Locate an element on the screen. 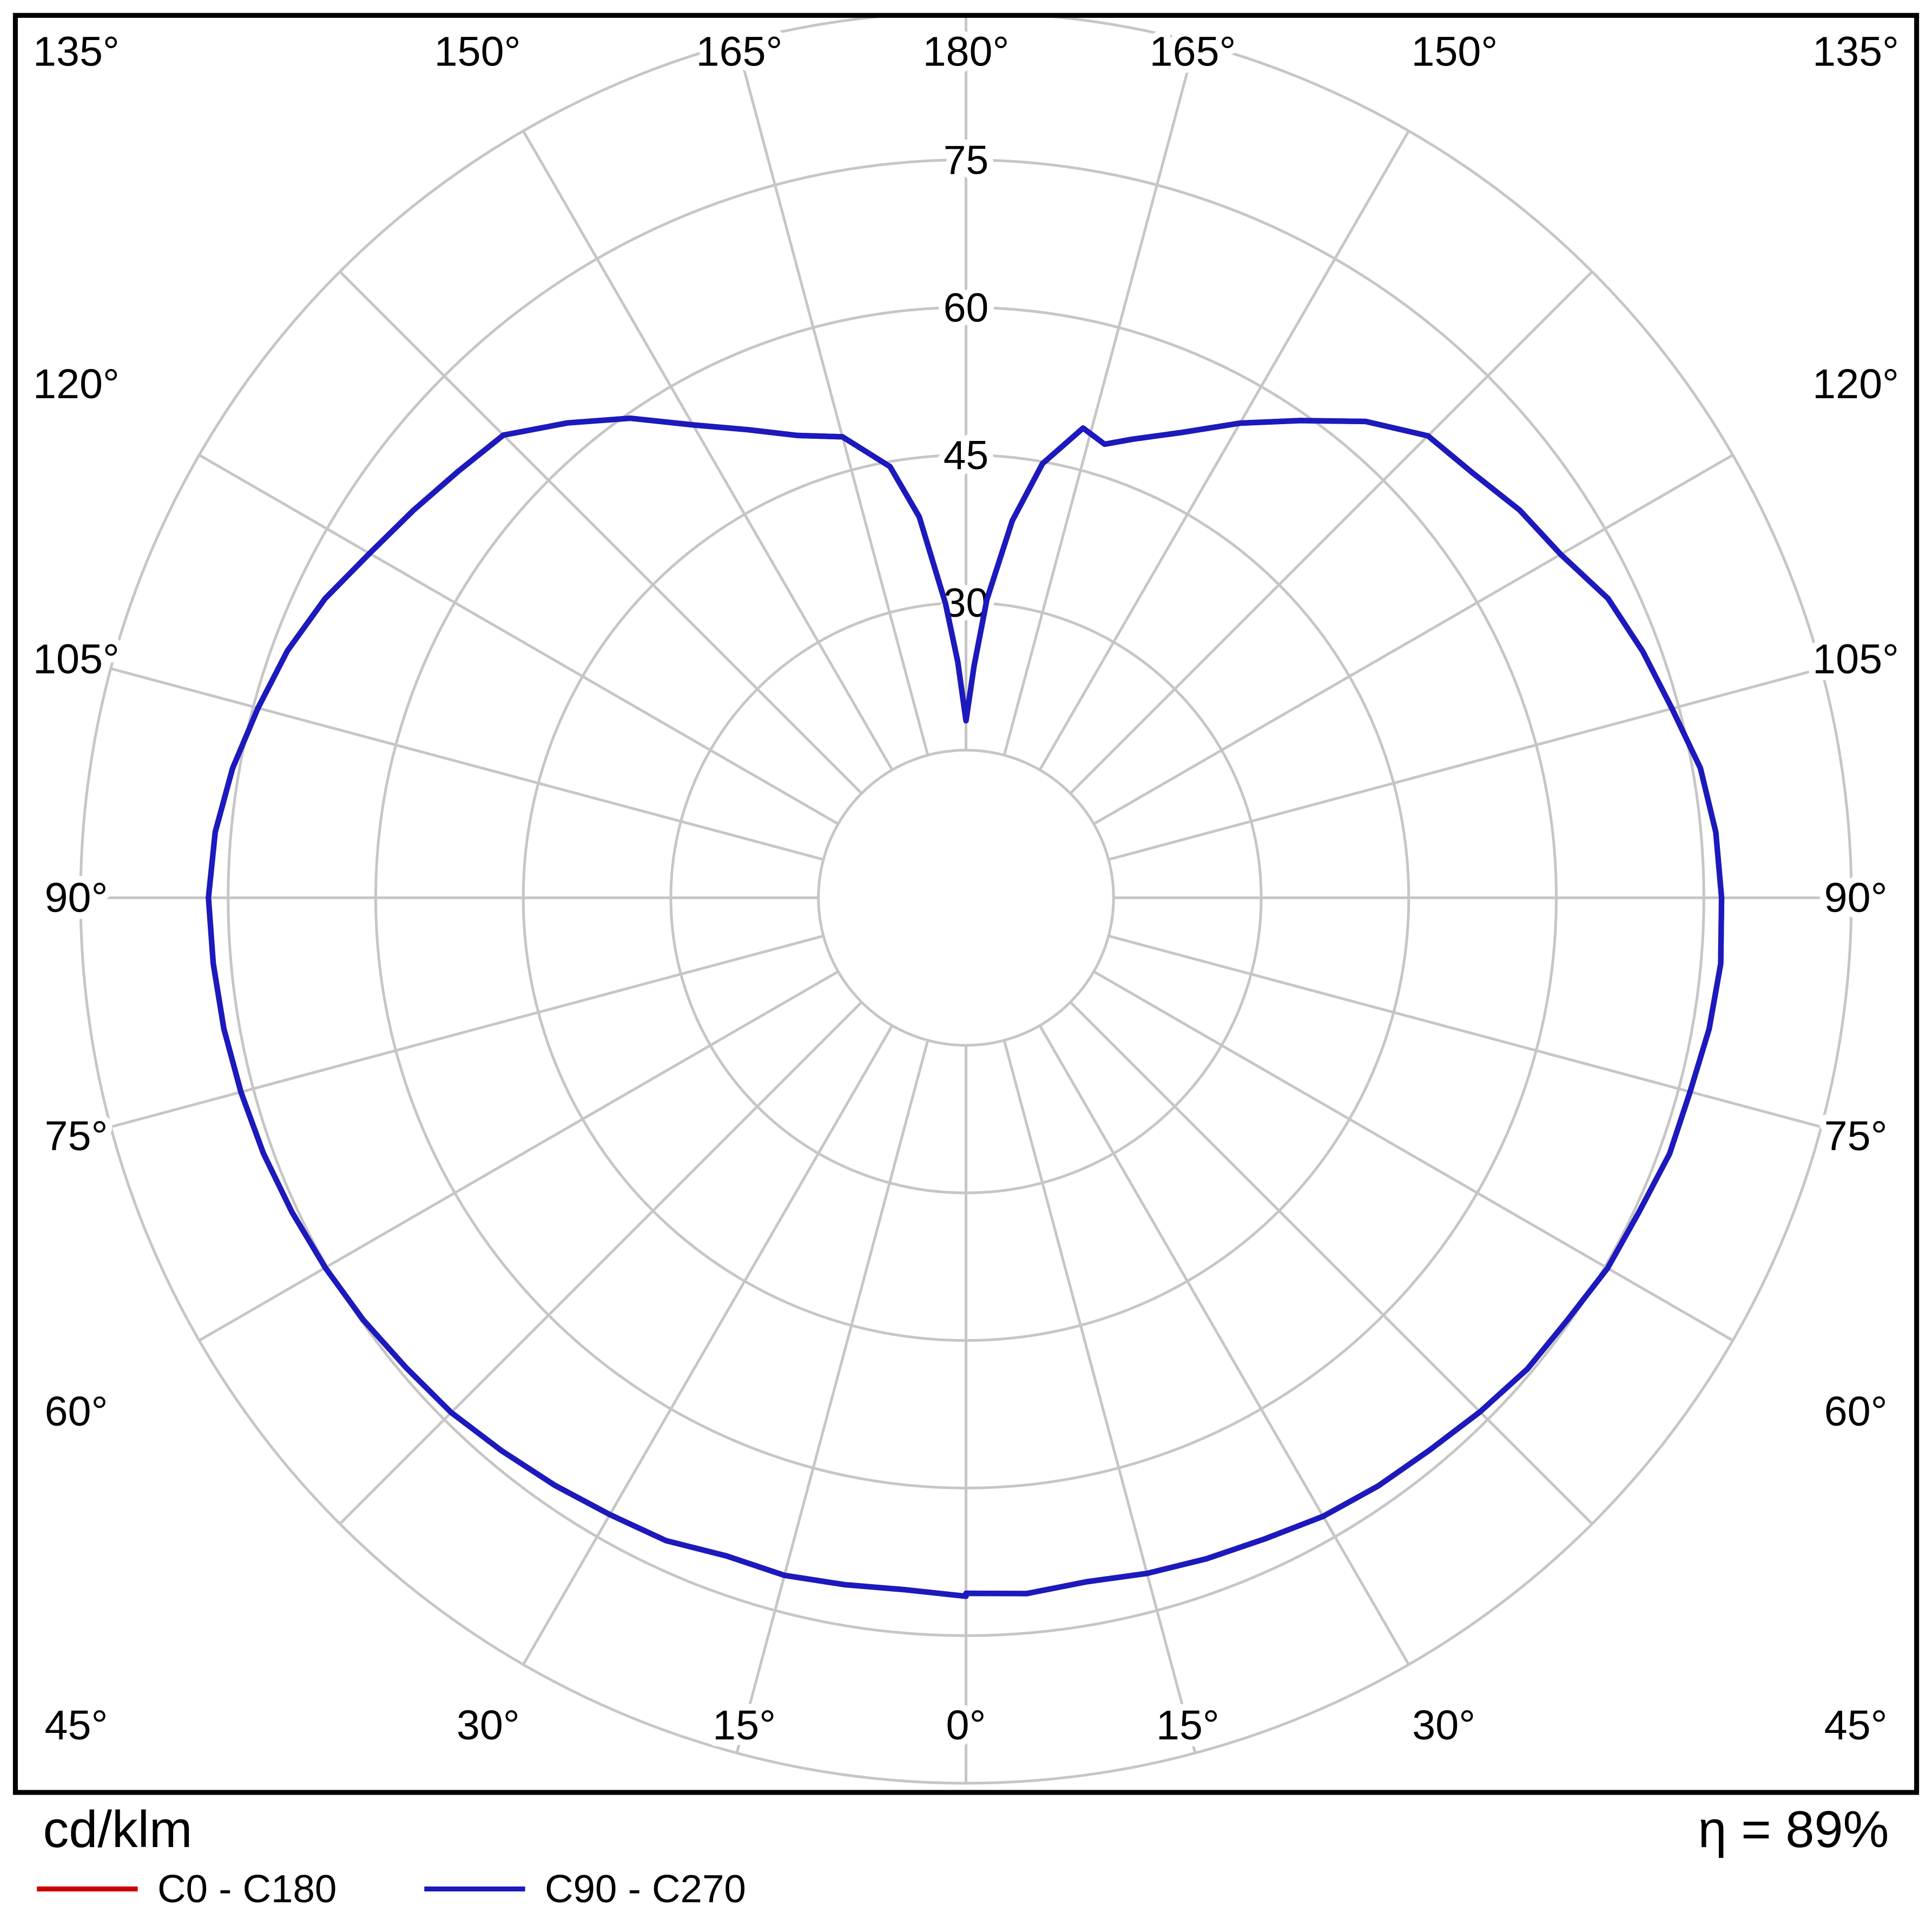  legend-label-c90-c270: C90 - C270 is located at coordinates (645, 1889).